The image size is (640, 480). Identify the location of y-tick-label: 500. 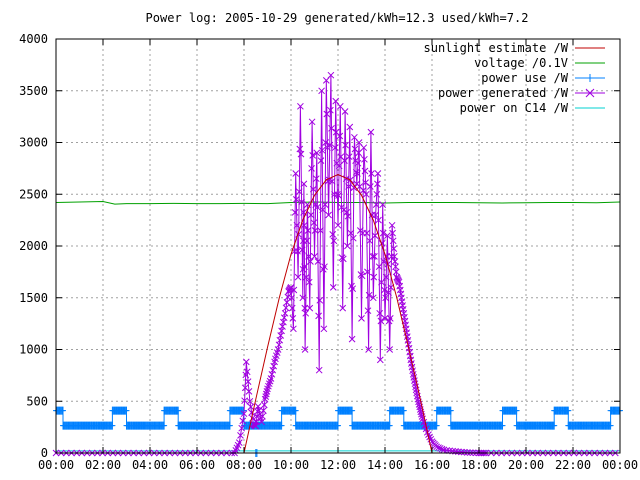
(37, 401).